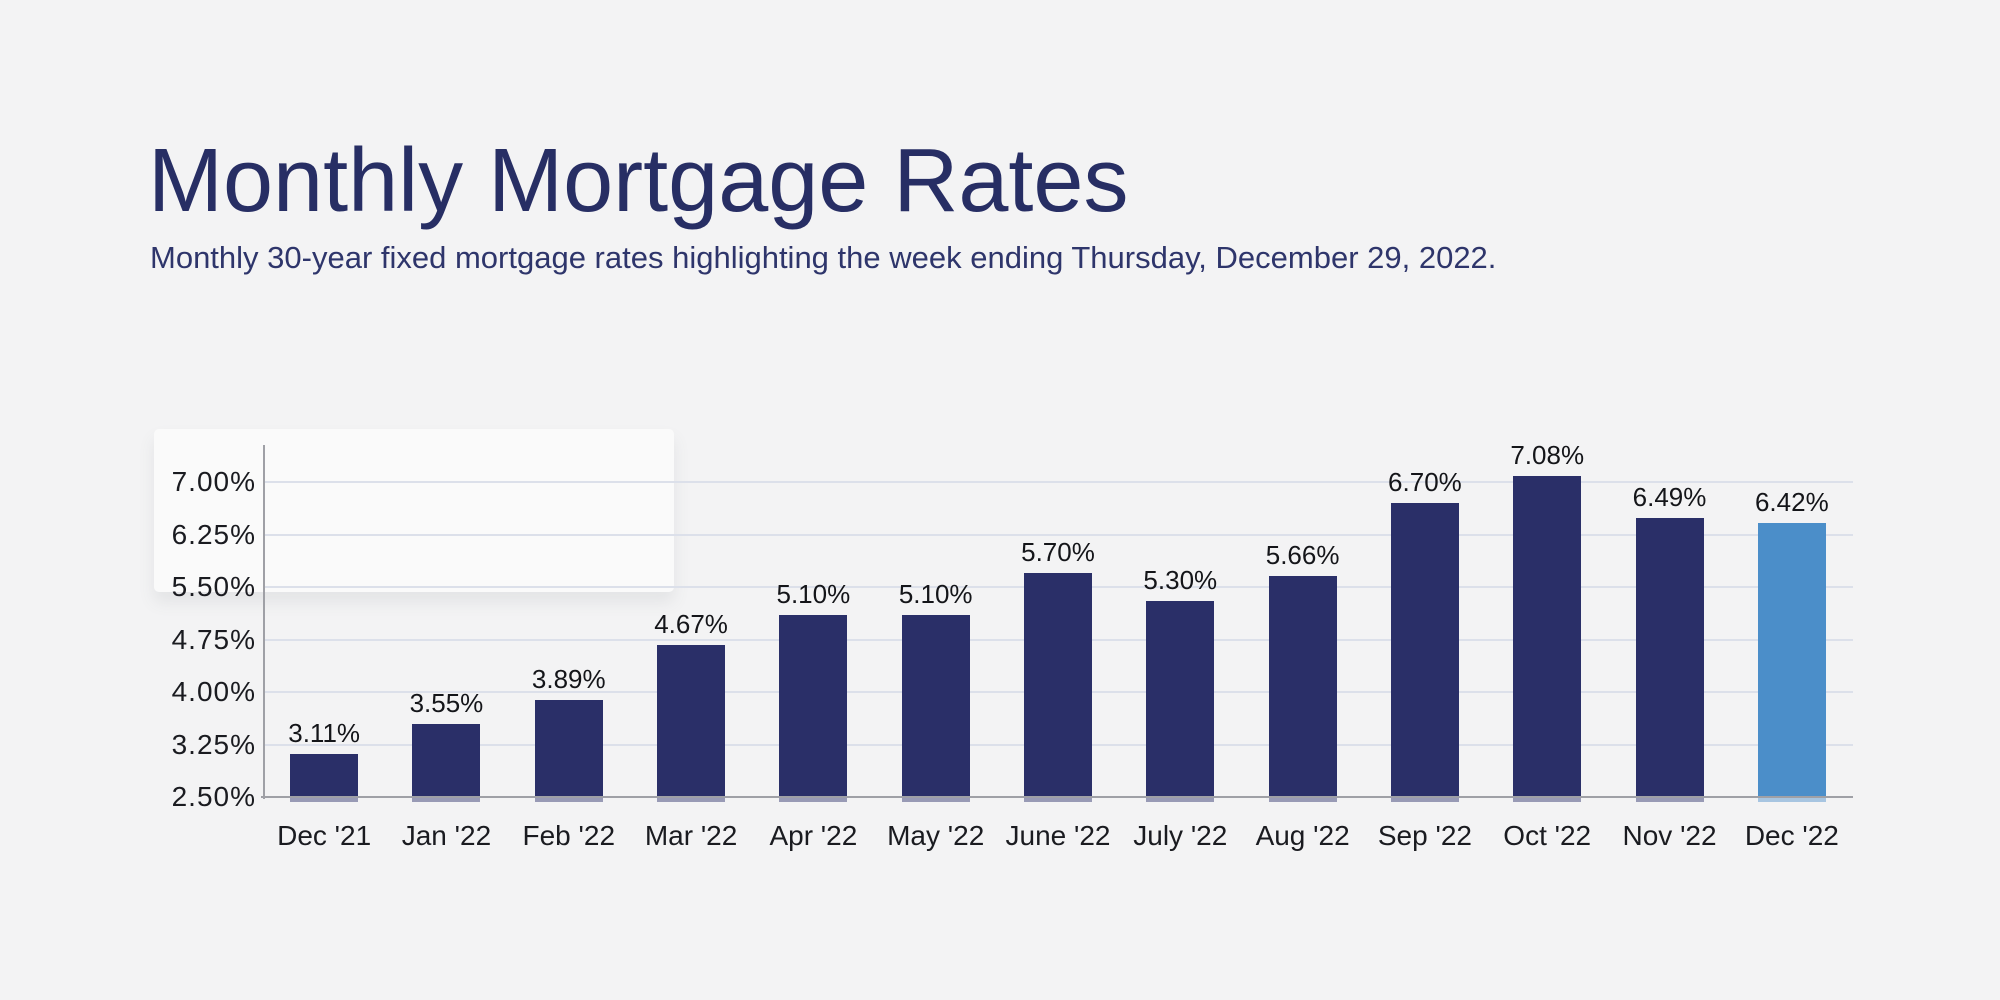 The width and height of the screenshot is (2000, 1000). Describe the element at coordinates (446, 702) in the screenshot. I see `bar-value-label: 3.55%` at that location.